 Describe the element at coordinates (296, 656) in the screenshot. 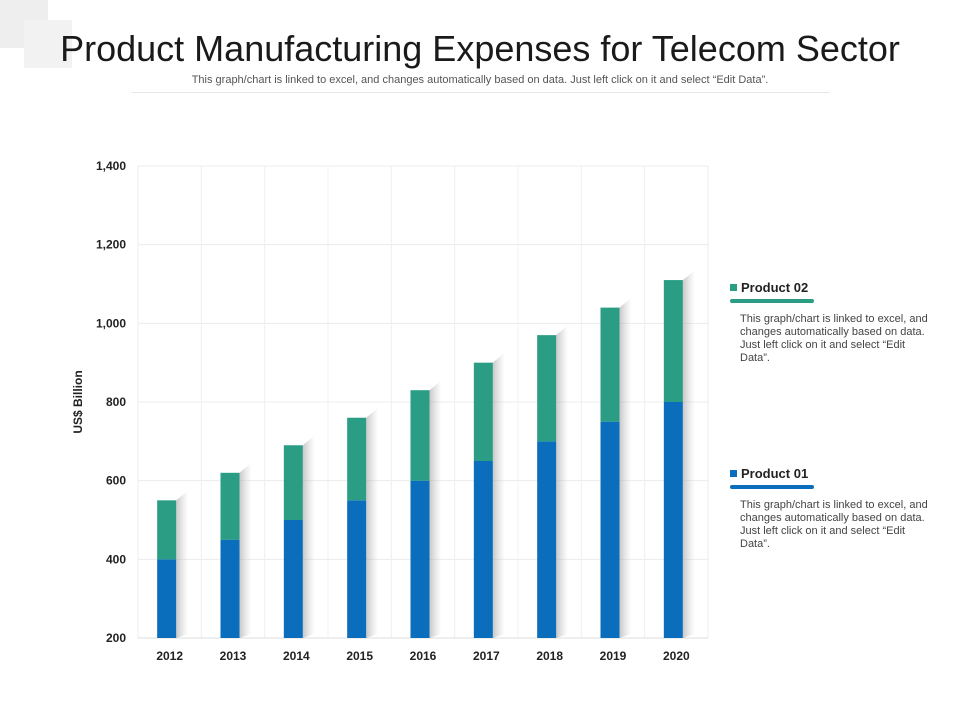

I see `x-tick-label-2014: 2014` at that location.